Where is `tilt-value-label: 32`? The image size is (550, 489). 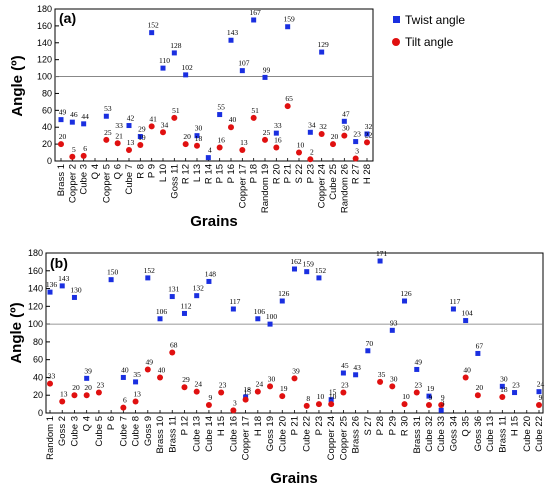
tilt-value-label: 32 is located at coordinates (323, 126).